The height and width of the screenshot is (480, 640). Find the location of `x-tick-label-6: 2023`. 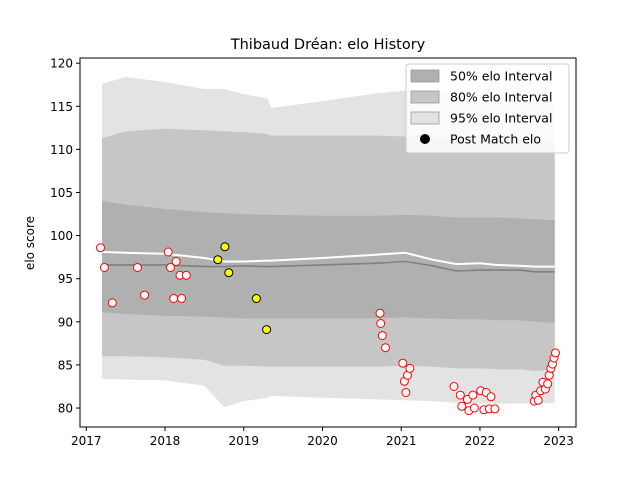

x-tick-label-6: 2023 is located at coordinates (558, 441).